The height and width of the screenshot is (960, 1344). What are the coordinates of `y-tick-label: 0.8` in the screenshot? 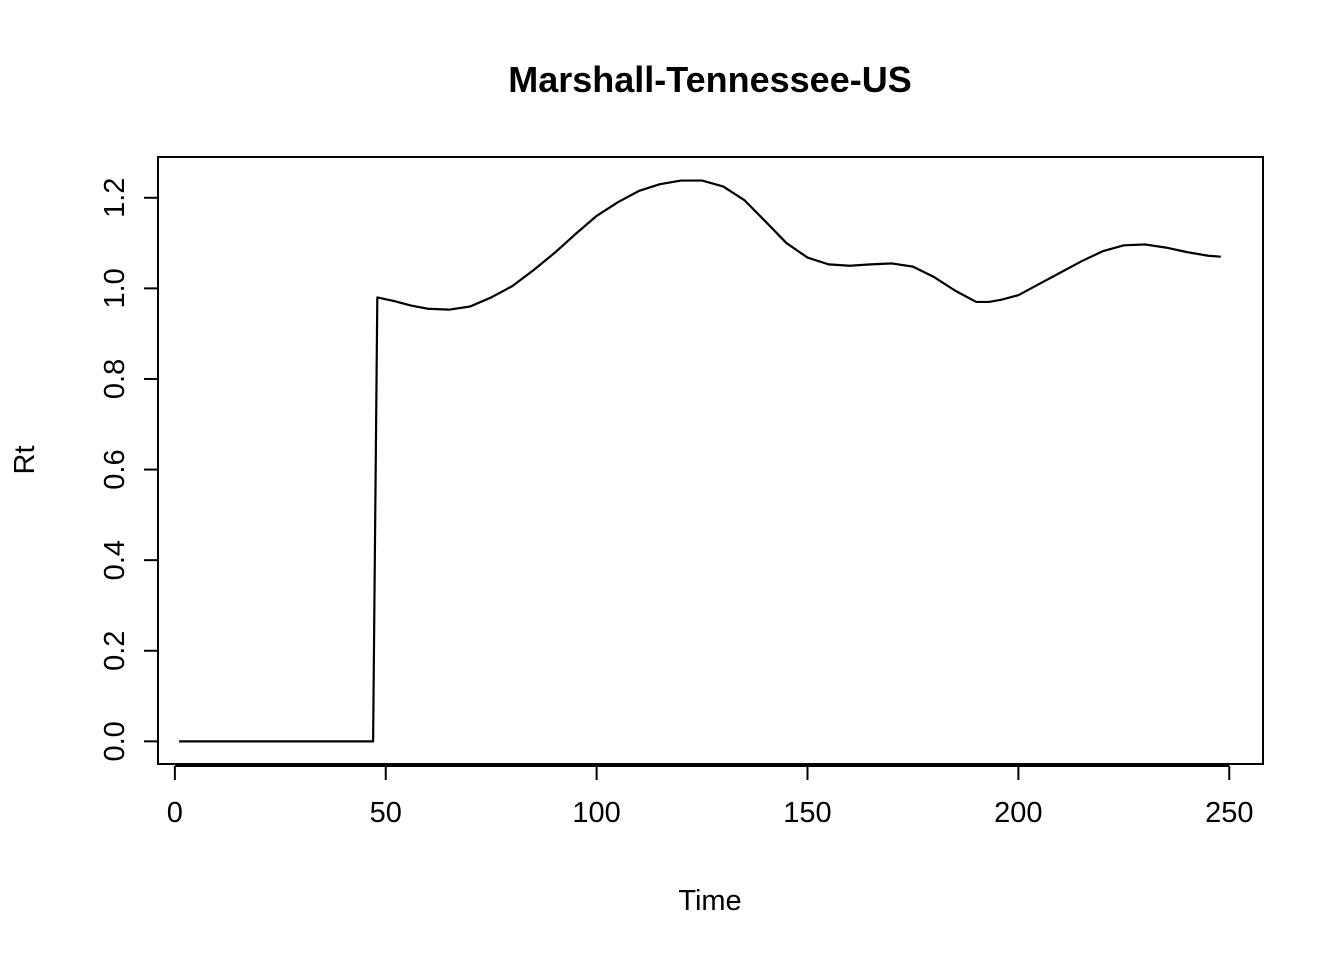 It's located at (115, 379).